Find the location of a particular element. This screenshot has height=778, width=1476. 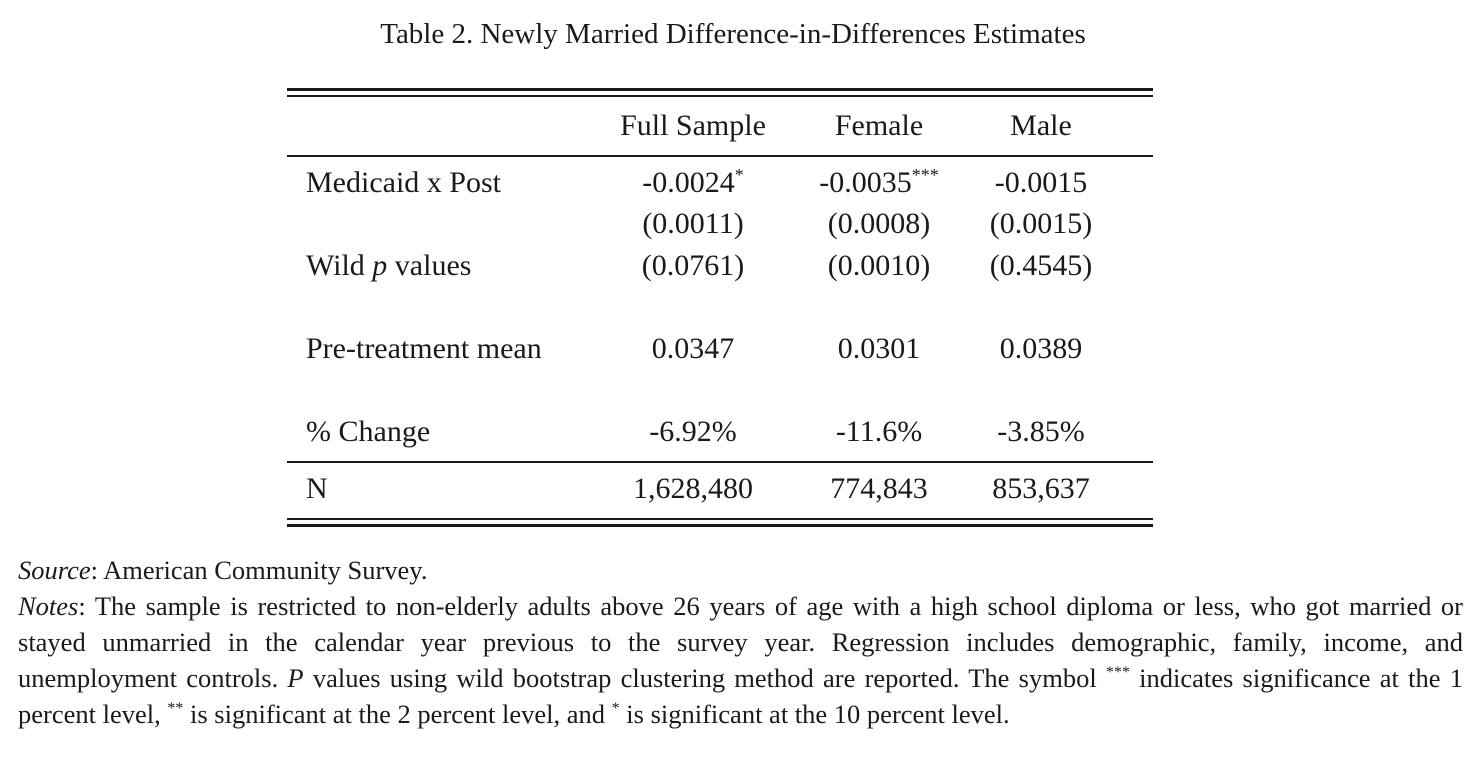

n-male: 853,637 is located at coordinates (1041, 488).